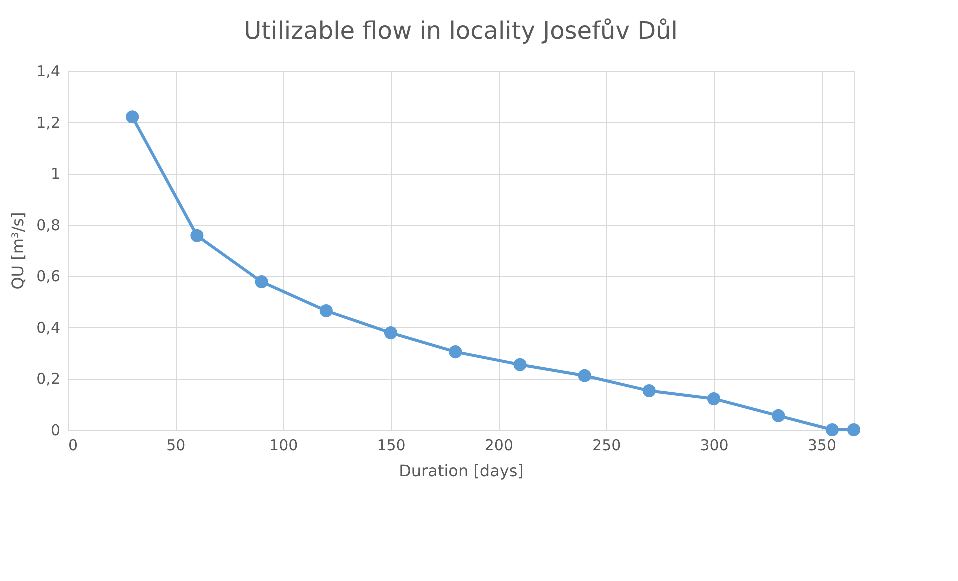 The height and width of the screenshot is (581, 958). I want to click on x-axis-title: Duration [days], so click(461, 471).